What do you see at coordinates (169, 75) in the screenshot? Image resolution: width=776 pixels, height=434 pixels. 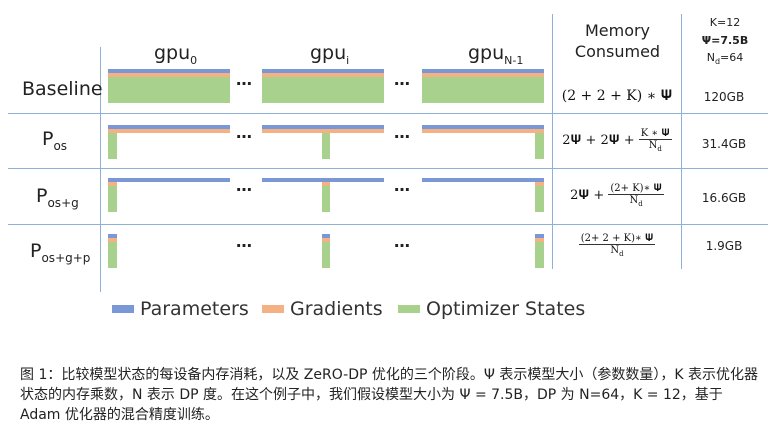 I see `baseline-gpu0-grads` at bounding box center [169, 75].